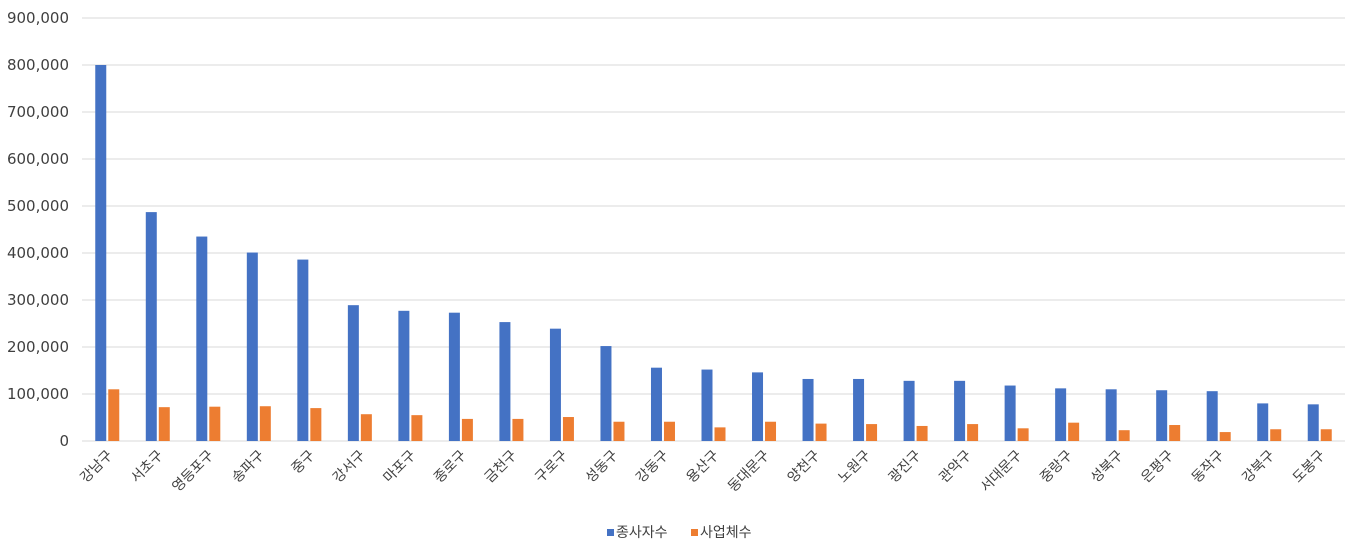 This screenshot has width=1355, height=547. What do you see at coordinates (38, 253) in the screenshot?
I see `y-tick-label: 400,000` at bounding box center [38, 253].